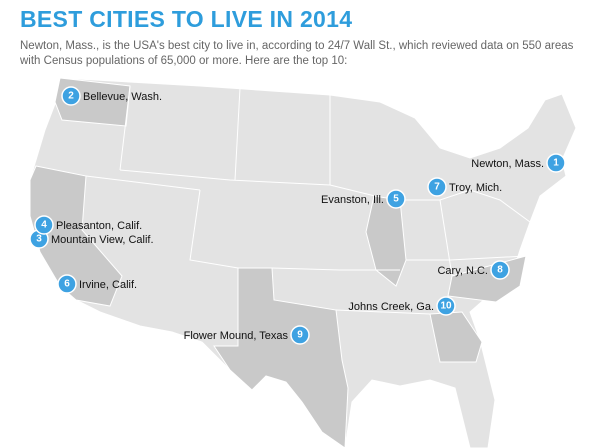  I want to click on marker-rank: 4, so click(44, 225).